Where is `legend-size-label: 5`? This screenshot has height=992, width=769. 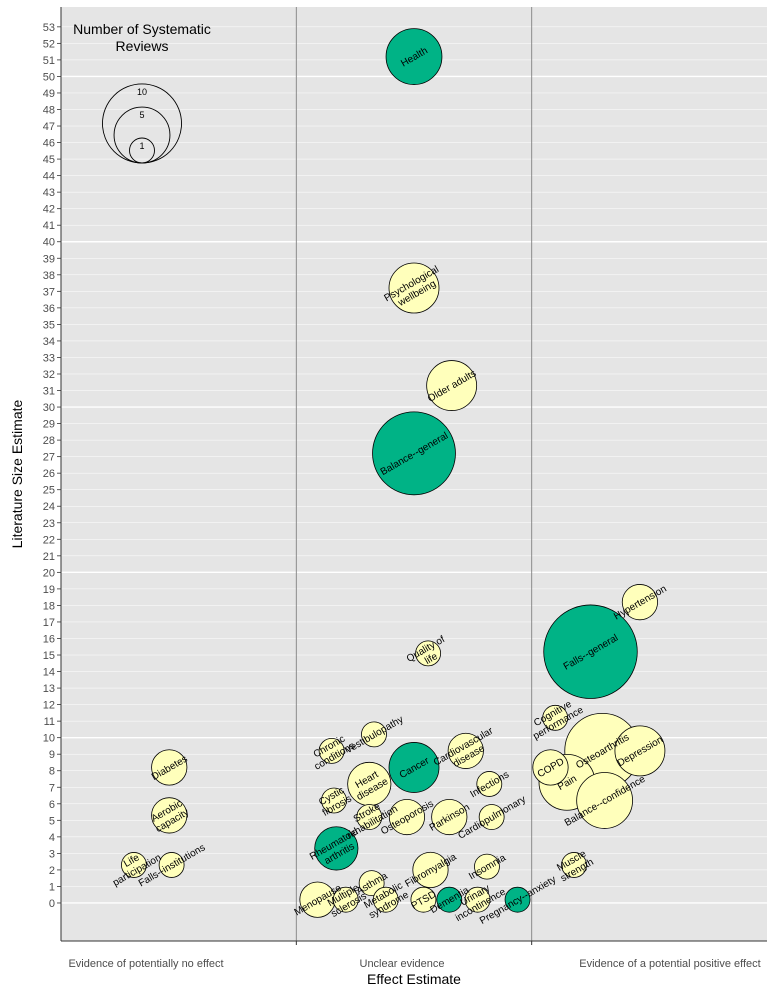
legend-size-label: 5 is located at coordinates (141, 115).